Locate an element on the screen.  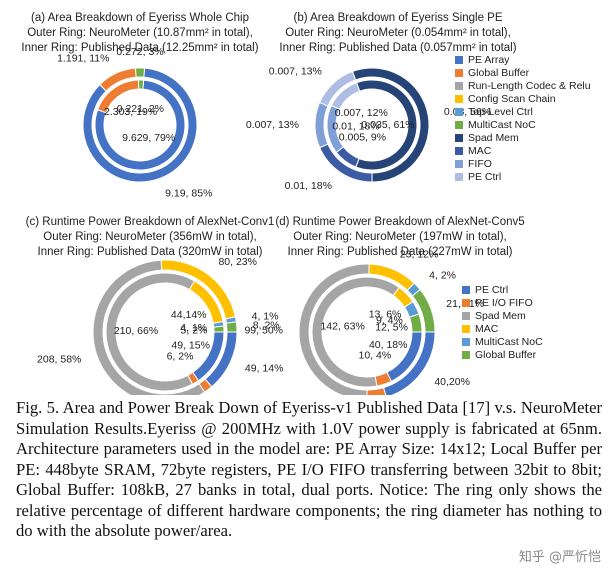
value-label: 208, 58% is located at coordinates (59, 359).